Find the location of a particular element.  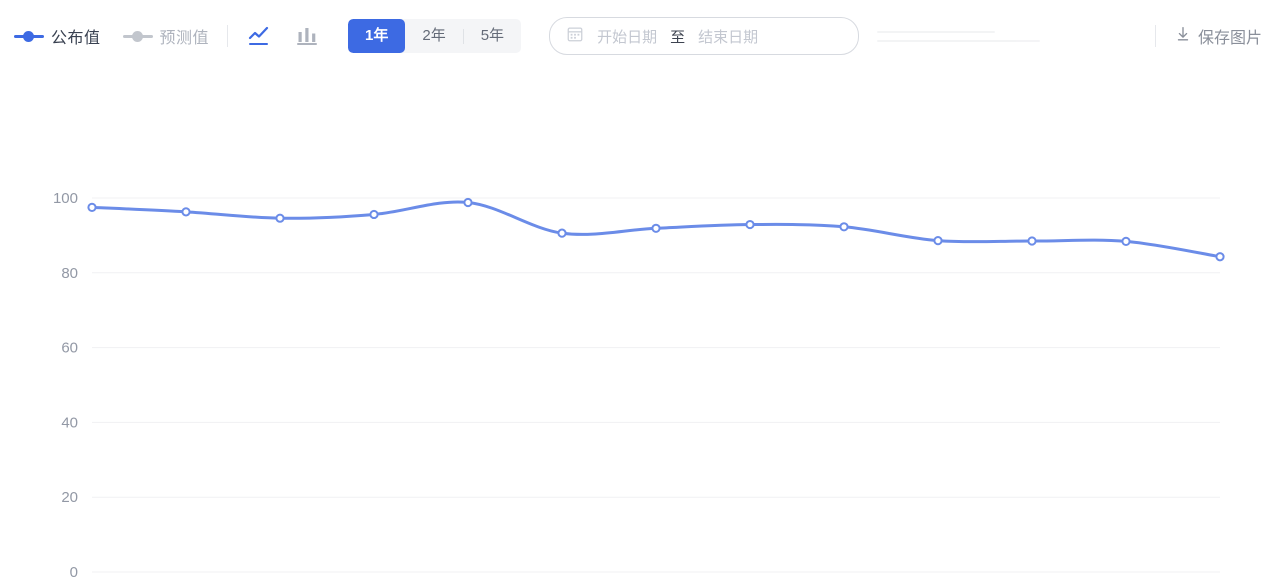

line-chart-icon is located at coordinates (259, 36).